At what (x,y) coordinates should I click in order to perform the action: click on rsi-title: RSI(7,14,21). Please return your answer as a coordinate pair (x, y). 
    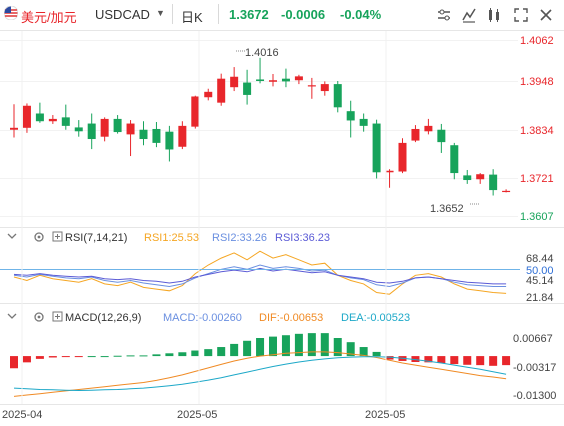
    Looking at the image, I should click on (96, 238).